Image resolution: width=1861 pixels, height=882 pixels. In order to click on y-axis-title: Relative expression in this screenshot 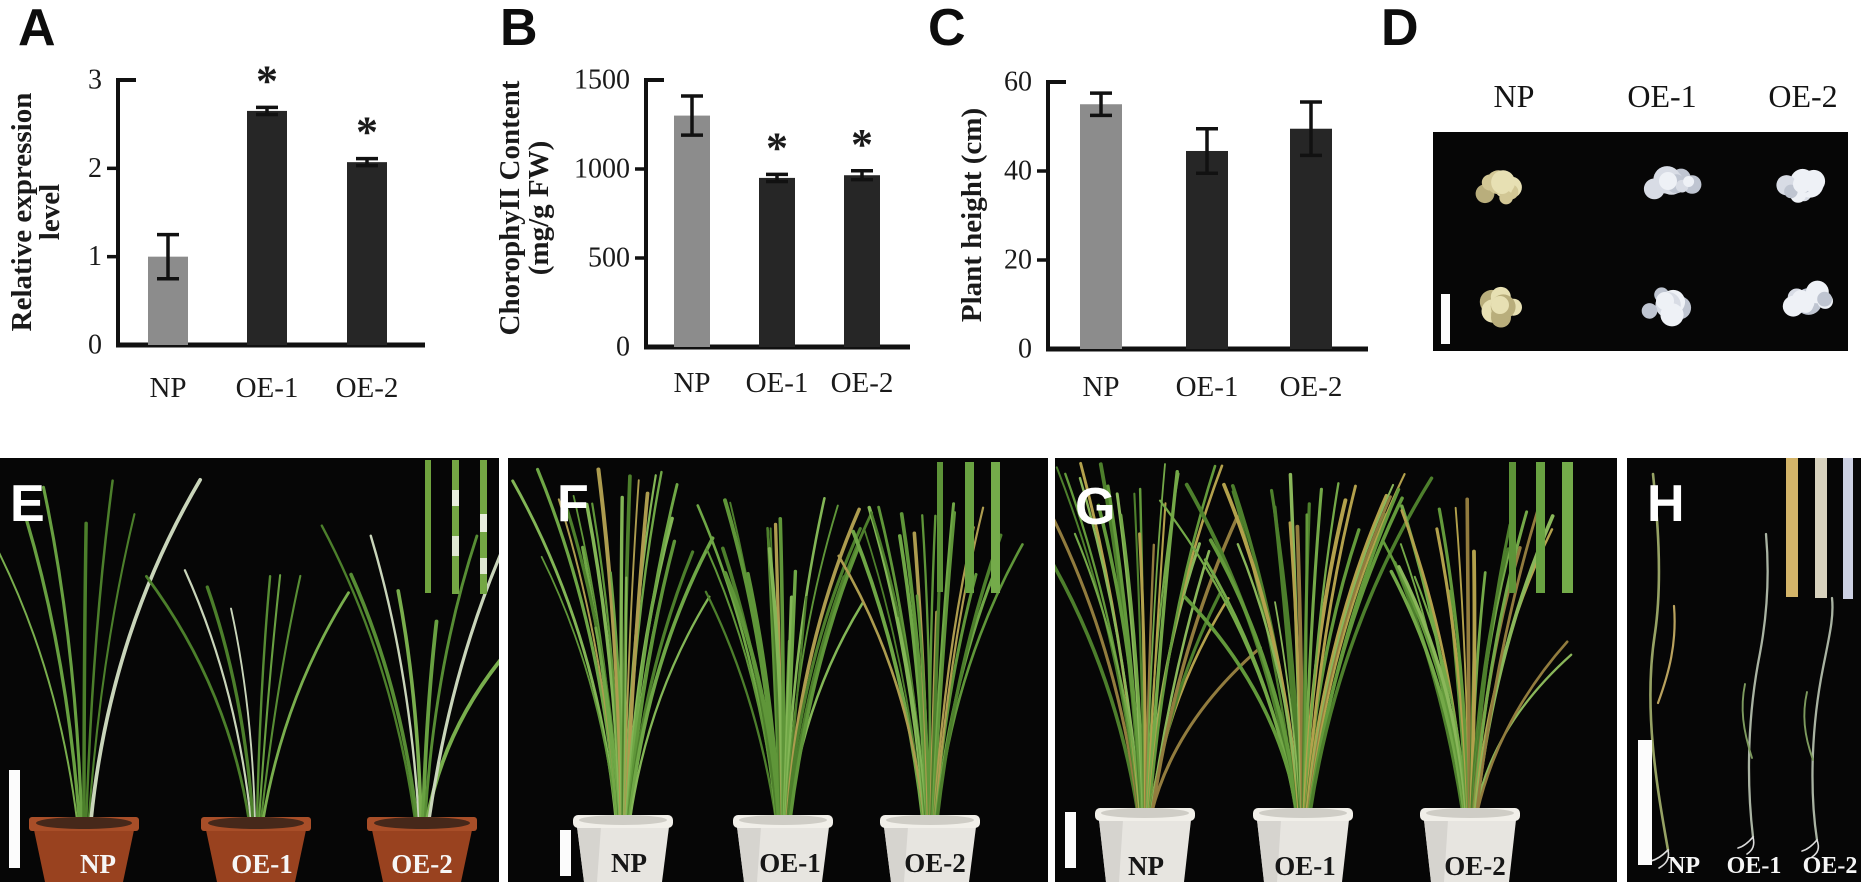, I will do `click(22, 212)`.